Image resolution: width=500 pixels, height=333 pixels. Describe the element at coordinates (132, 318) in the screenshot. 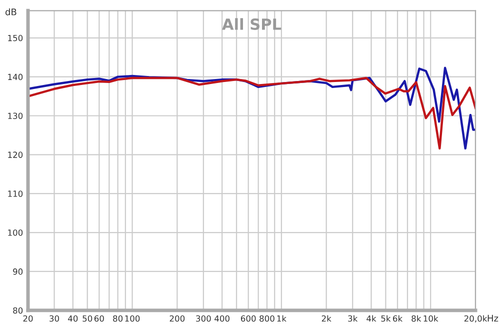

I see `x-tick-label: 100` at that location.